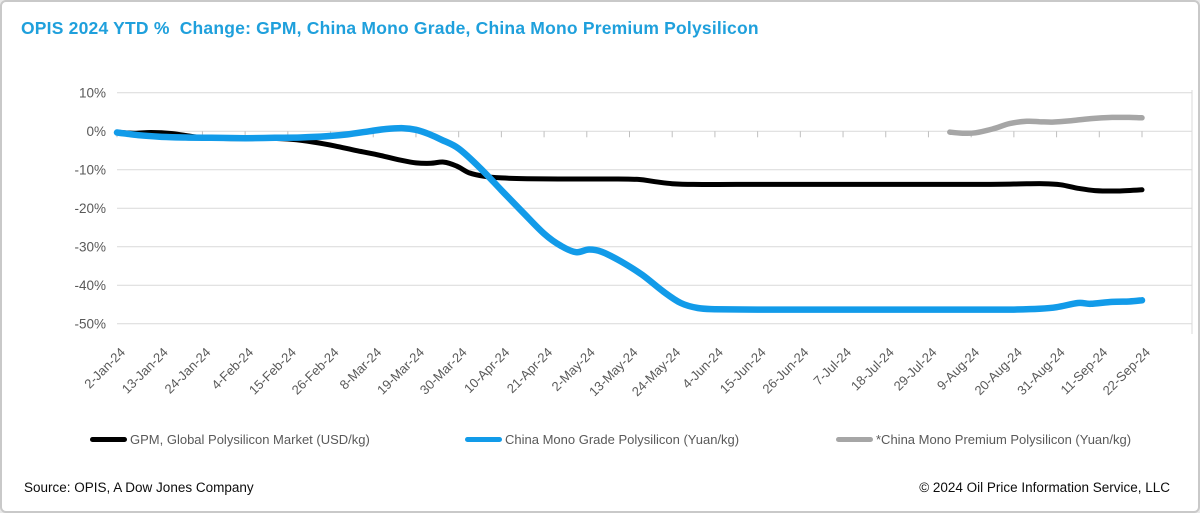  Describe the element at coordinates (854, 439) in the screenshot. I see `china-mono-premium-line-swatch` at that location.